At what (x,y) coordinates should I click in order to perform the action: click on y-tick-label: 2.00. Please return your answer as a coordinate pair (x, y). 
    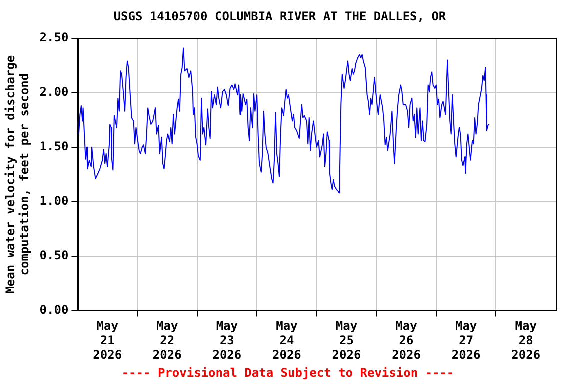
    Looking at the image, I should click on (54, 92).